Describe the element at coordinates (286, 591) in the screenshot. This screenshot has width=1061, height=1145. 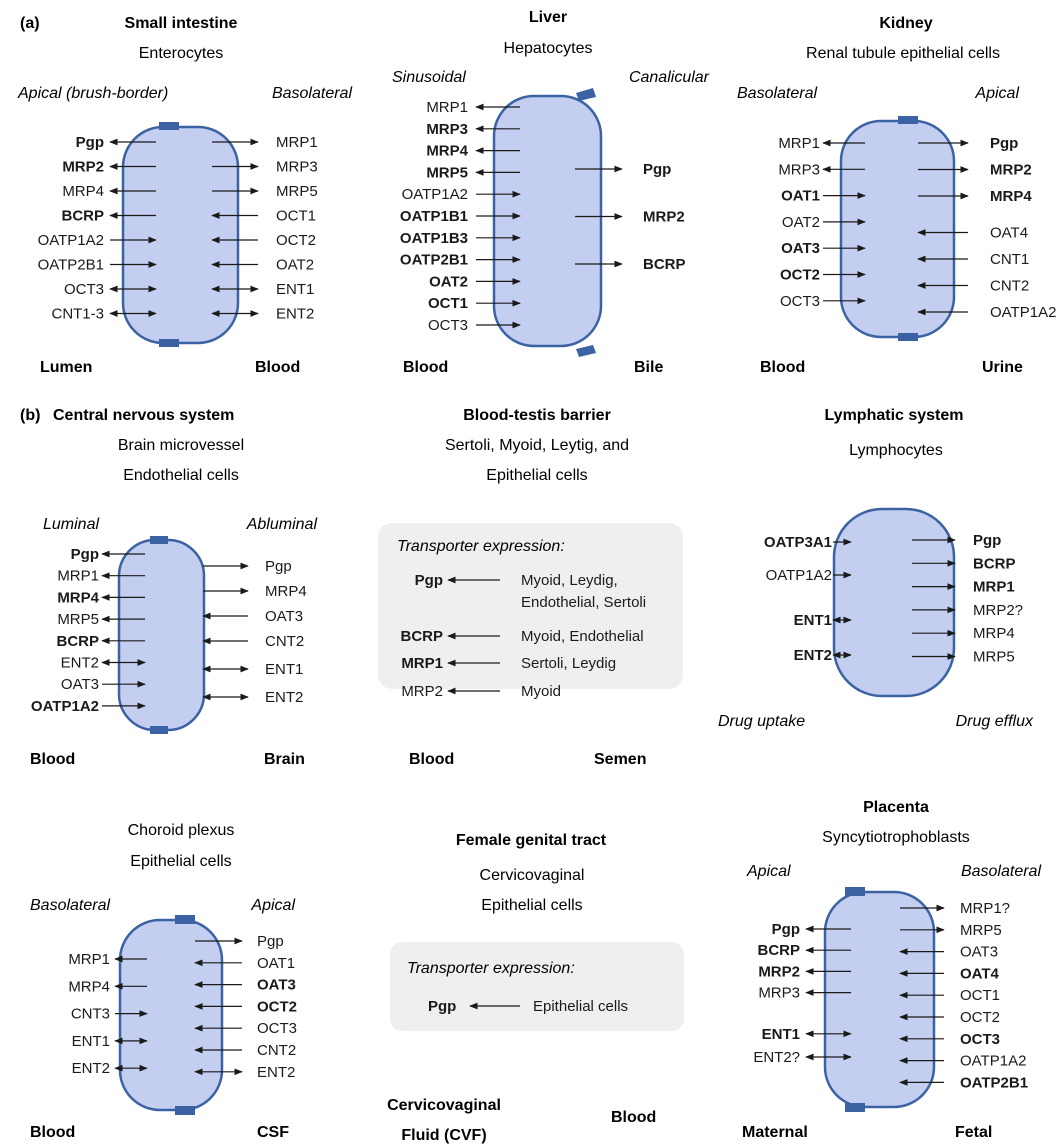
I see `cns-right-transporter-label: MRP4` at that location.